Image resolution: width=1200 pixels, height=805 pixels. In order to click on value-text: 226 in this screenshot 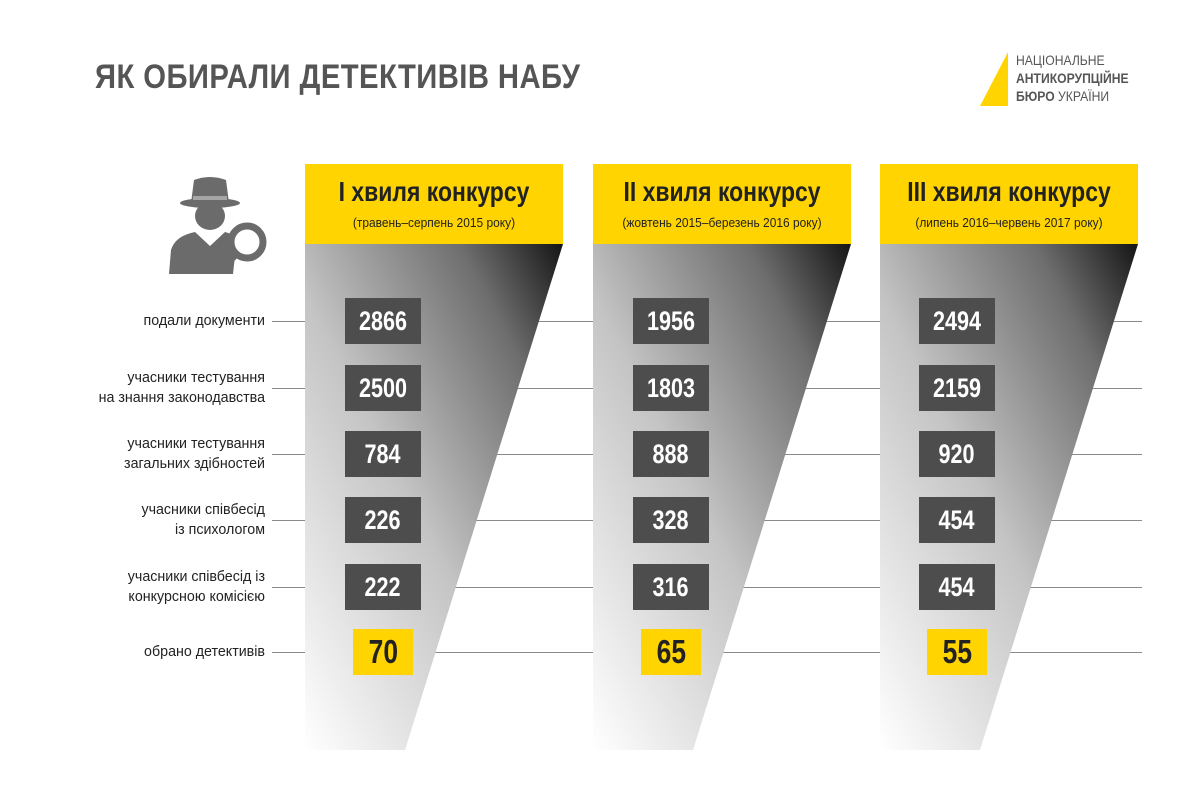, I will do `click(383, 520)`.